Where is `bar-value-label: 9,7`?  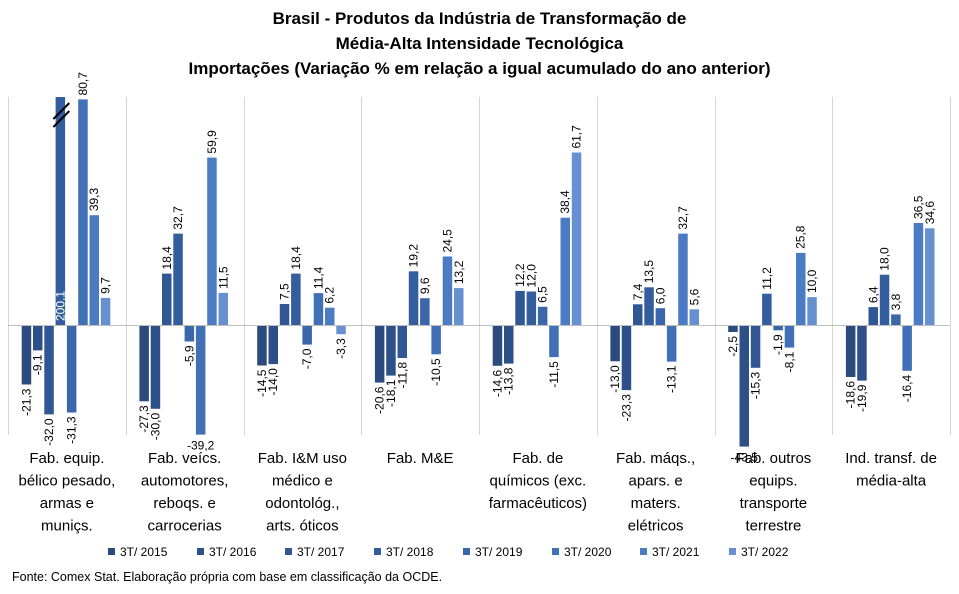
bar-value-label: 9,7 is located at coordinates (106, 285).